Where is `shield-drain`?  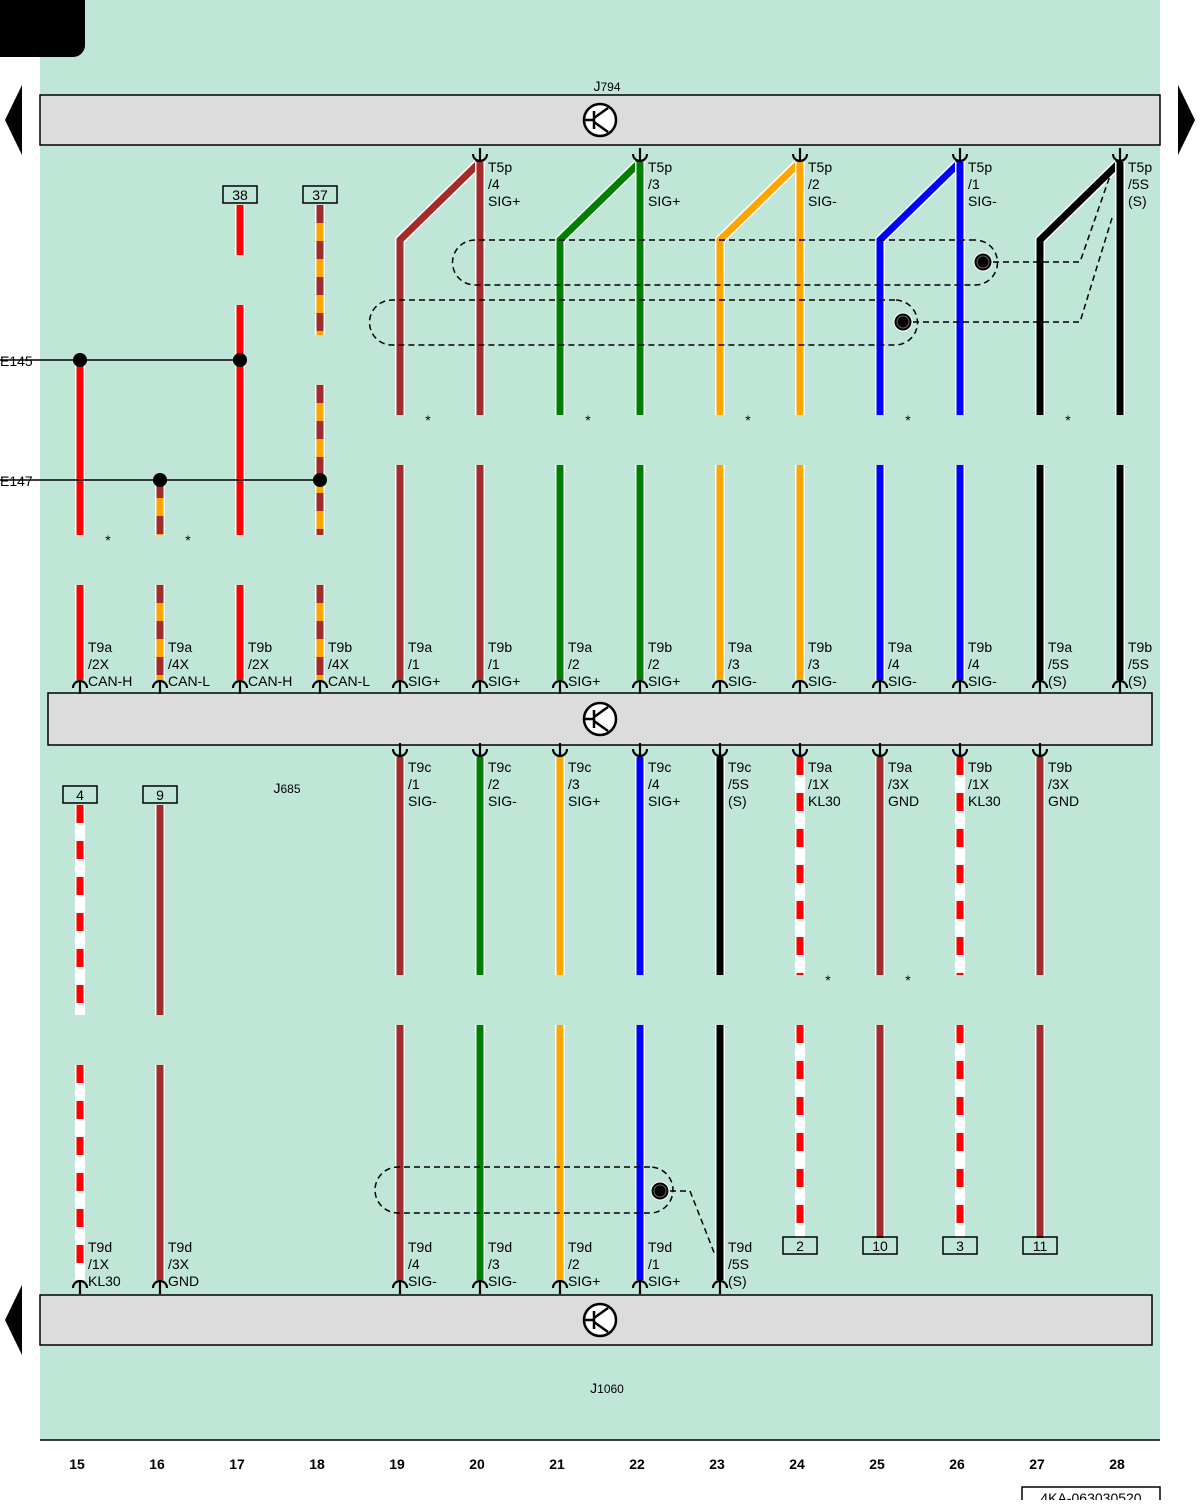
shield-drain is located at coordinates (688, 1223).